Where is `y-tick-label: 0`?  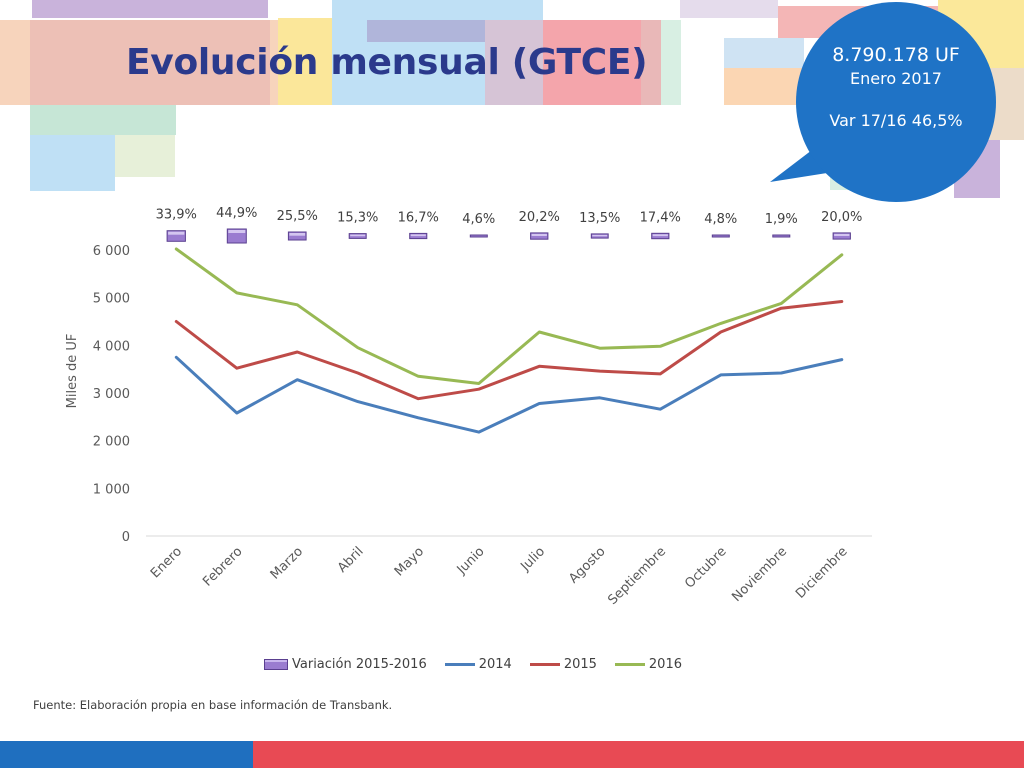
y-tick-label: 0 is located at coordinates (126, 537).